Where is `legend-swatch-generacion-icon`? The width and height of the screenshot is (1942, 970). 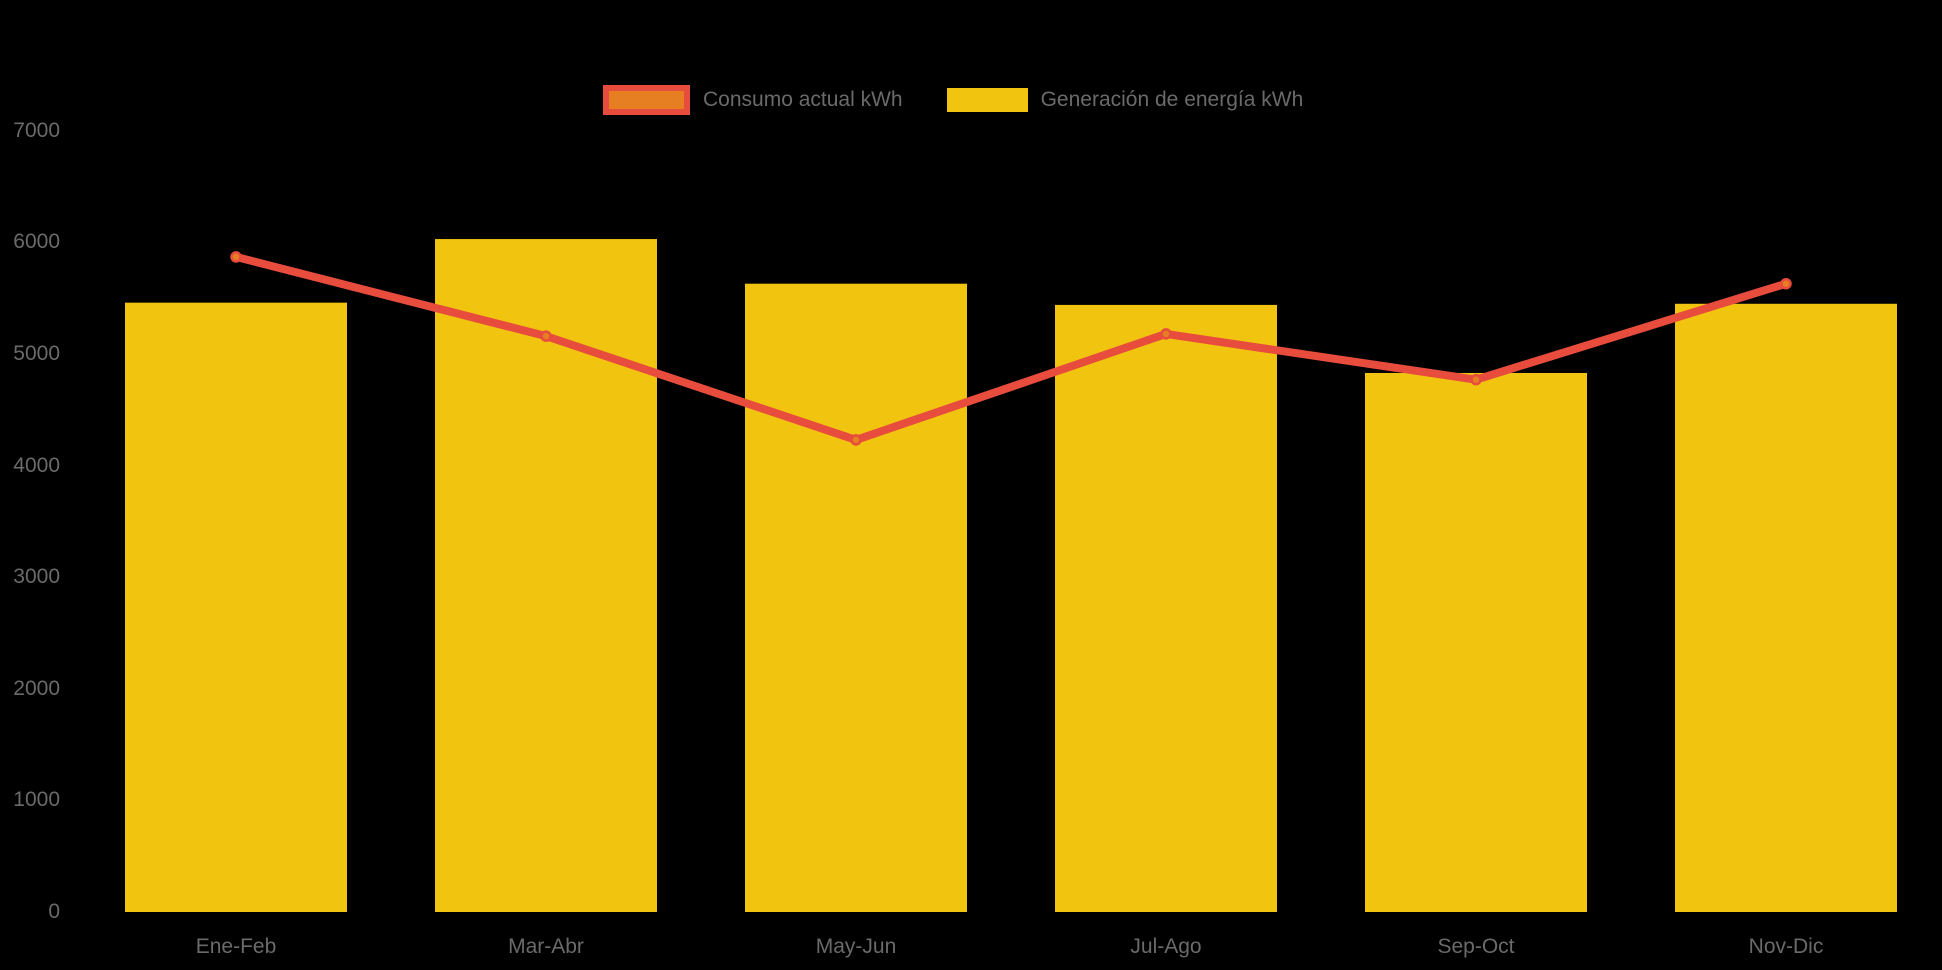 legend-swatch-generacion-icon is located at coordinates (987, 100).